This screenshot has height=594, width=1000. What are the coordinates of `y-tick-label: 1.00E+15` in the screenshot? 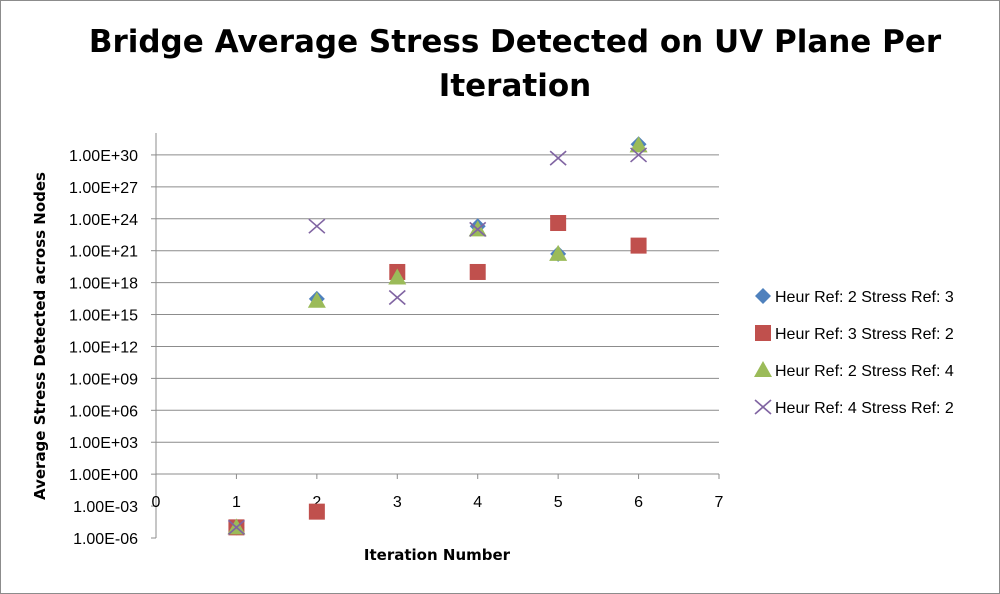 It's located at (103, 316).